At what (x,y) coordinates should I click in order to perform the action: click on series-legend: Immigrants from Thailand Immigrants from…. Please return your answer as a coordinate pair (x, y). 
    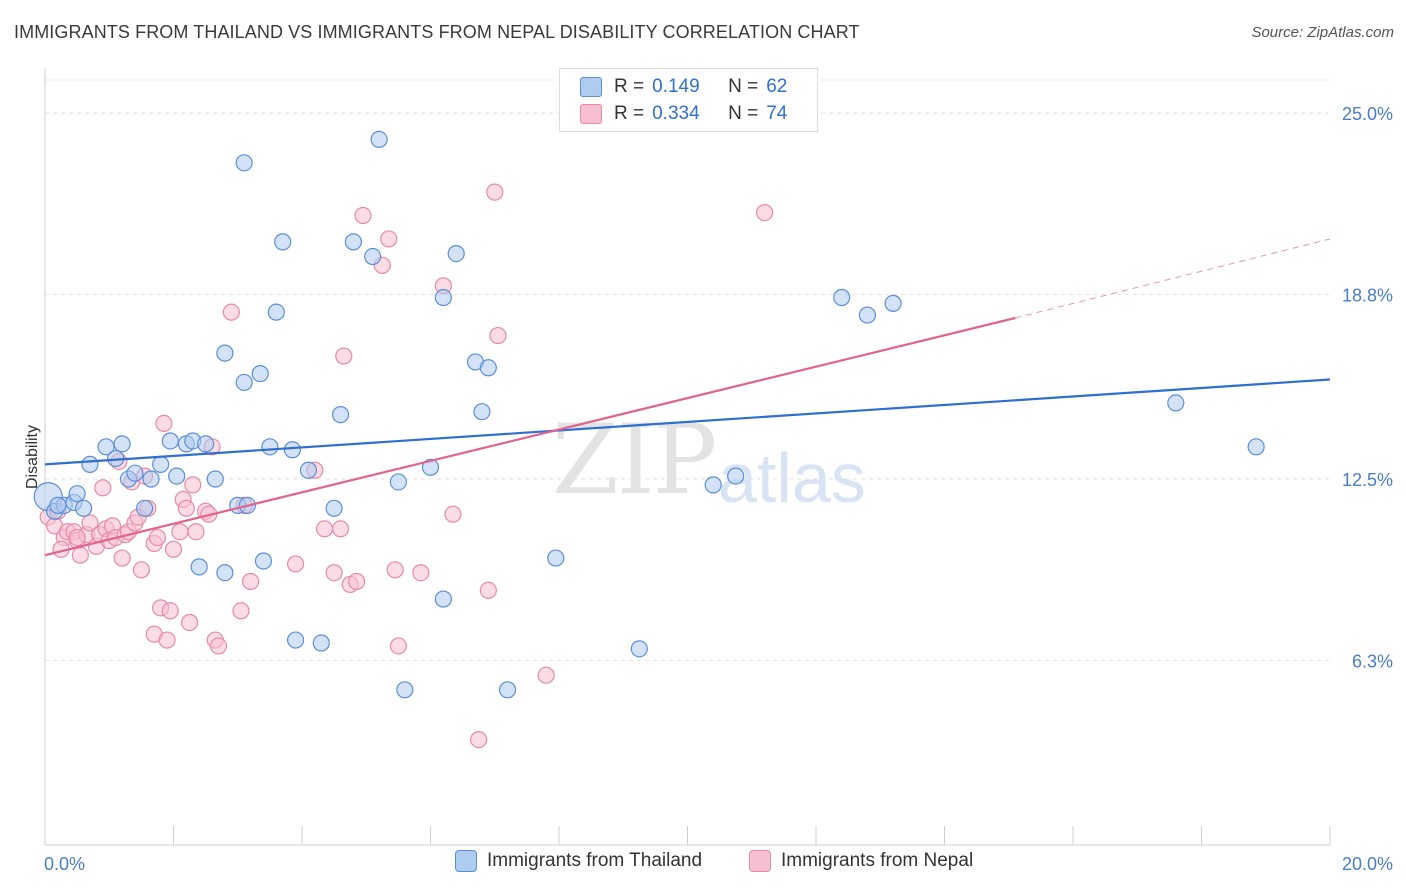
    Looking at the image, I should click on (703, 865).